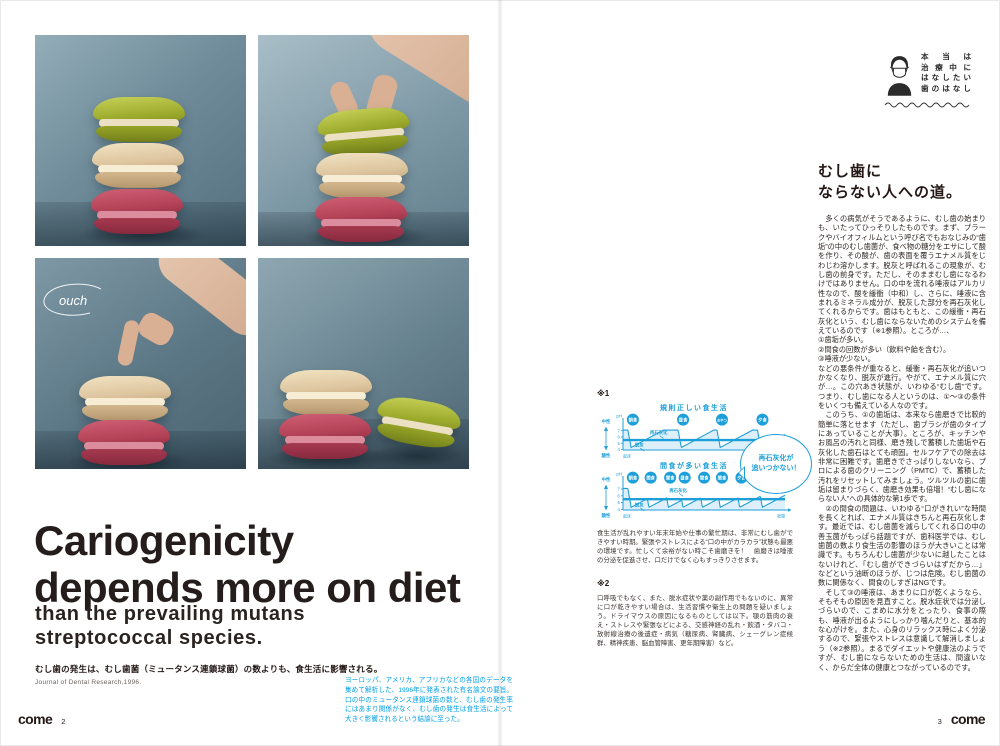  I want to click on stamp-row: 治療中に, so click(946, 67).